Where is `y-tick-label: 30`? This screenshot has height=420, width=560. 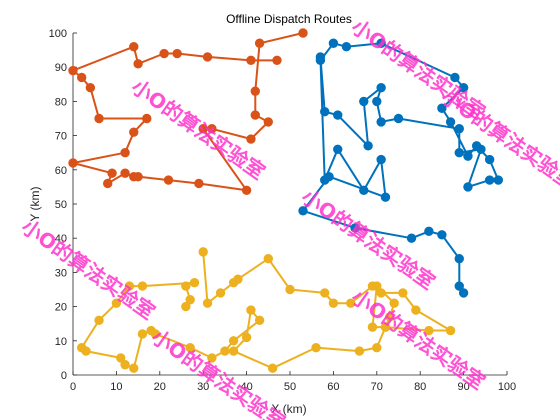 y-tick-label: 30 is located at coordinates (61, 273).